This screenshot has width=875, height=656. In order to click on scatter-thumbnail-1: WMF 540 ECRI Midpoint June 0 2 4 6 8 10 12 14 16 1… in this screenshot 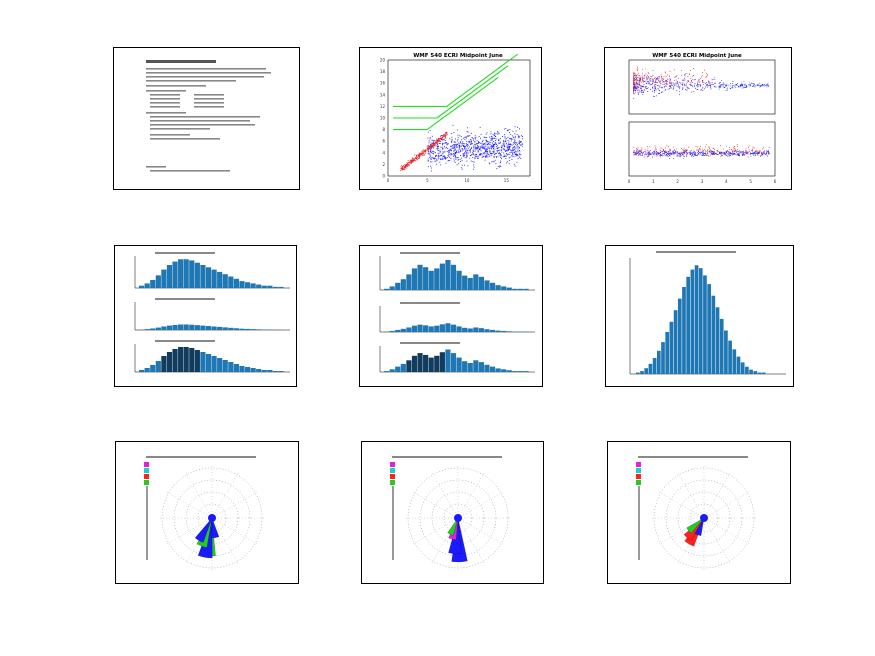, I will do `click(450, 118)`.